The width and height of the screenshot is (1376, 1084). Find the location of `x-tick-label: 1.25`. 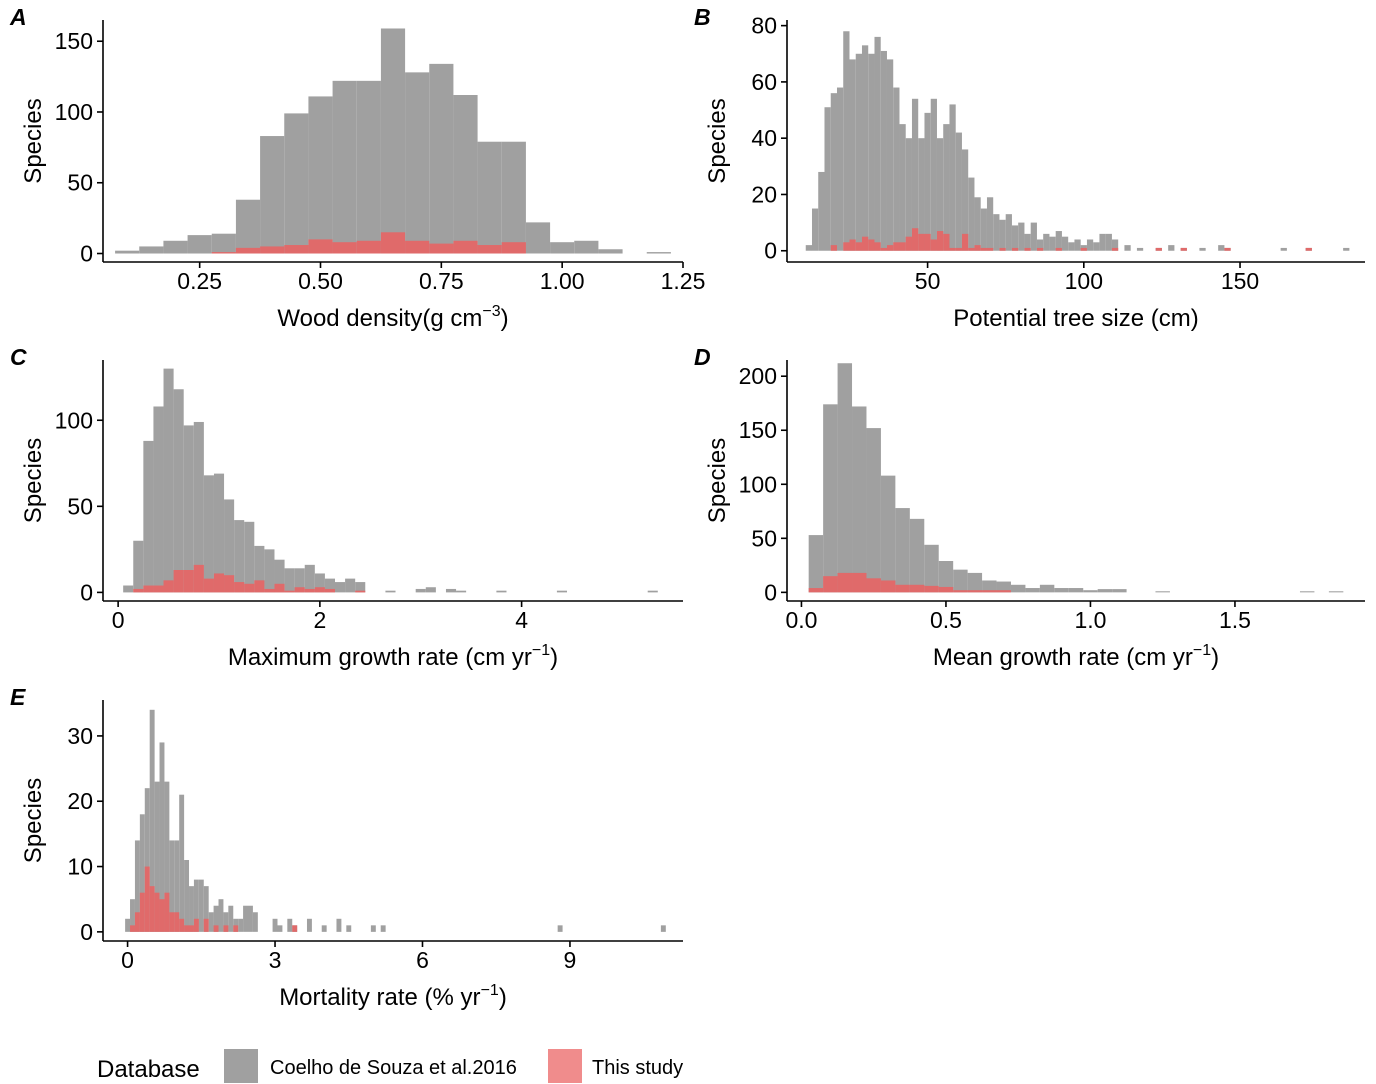

x-tick-label: 1.25 is located at coordinates (683, 281).